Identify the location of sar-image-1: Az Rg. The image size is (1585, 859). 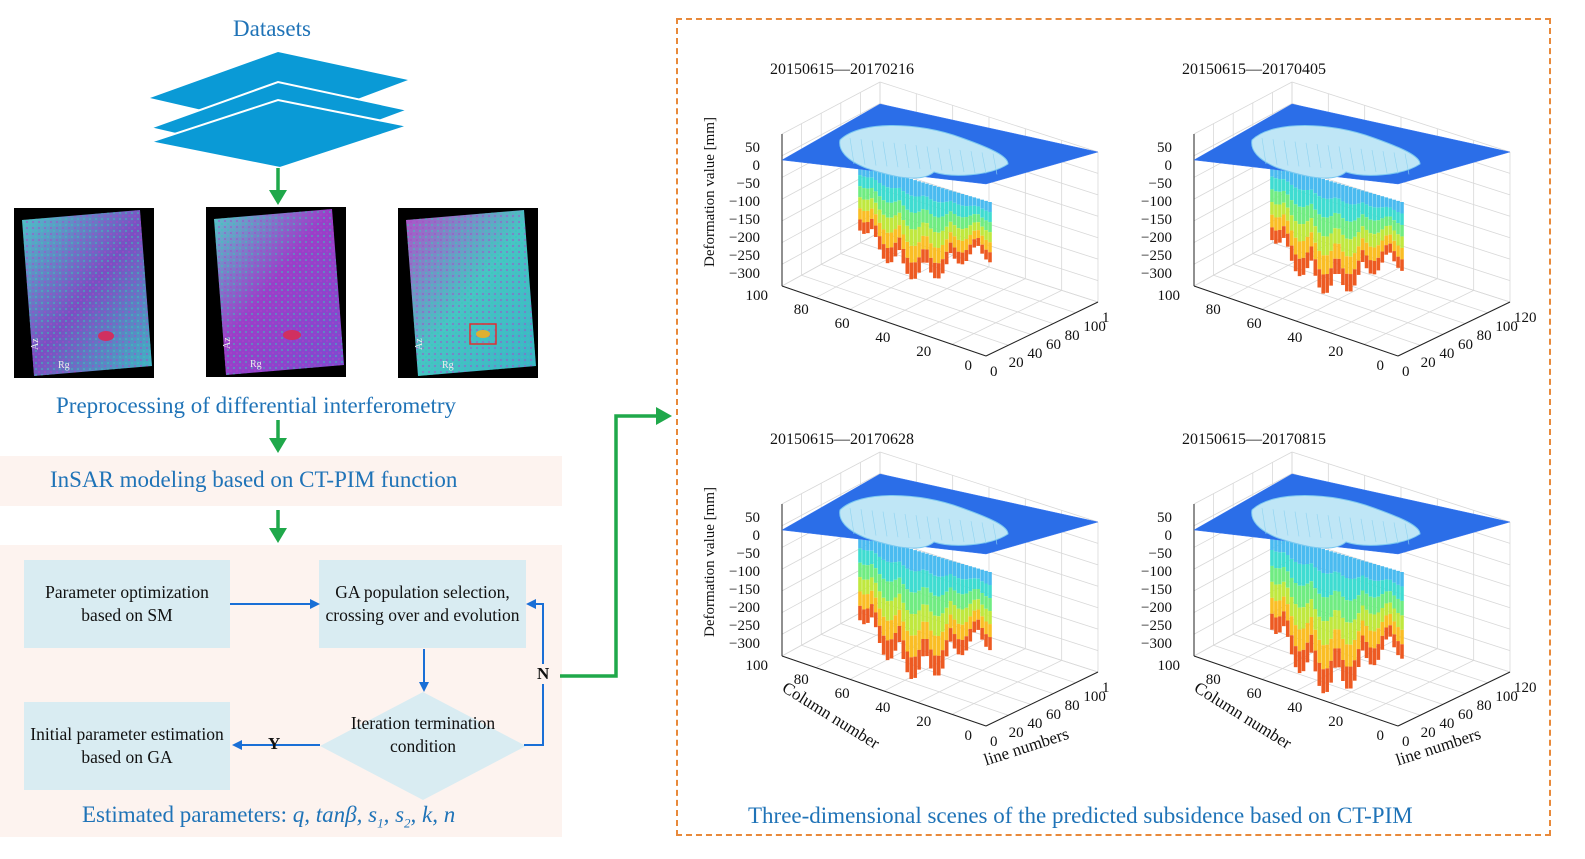
(84, 293).